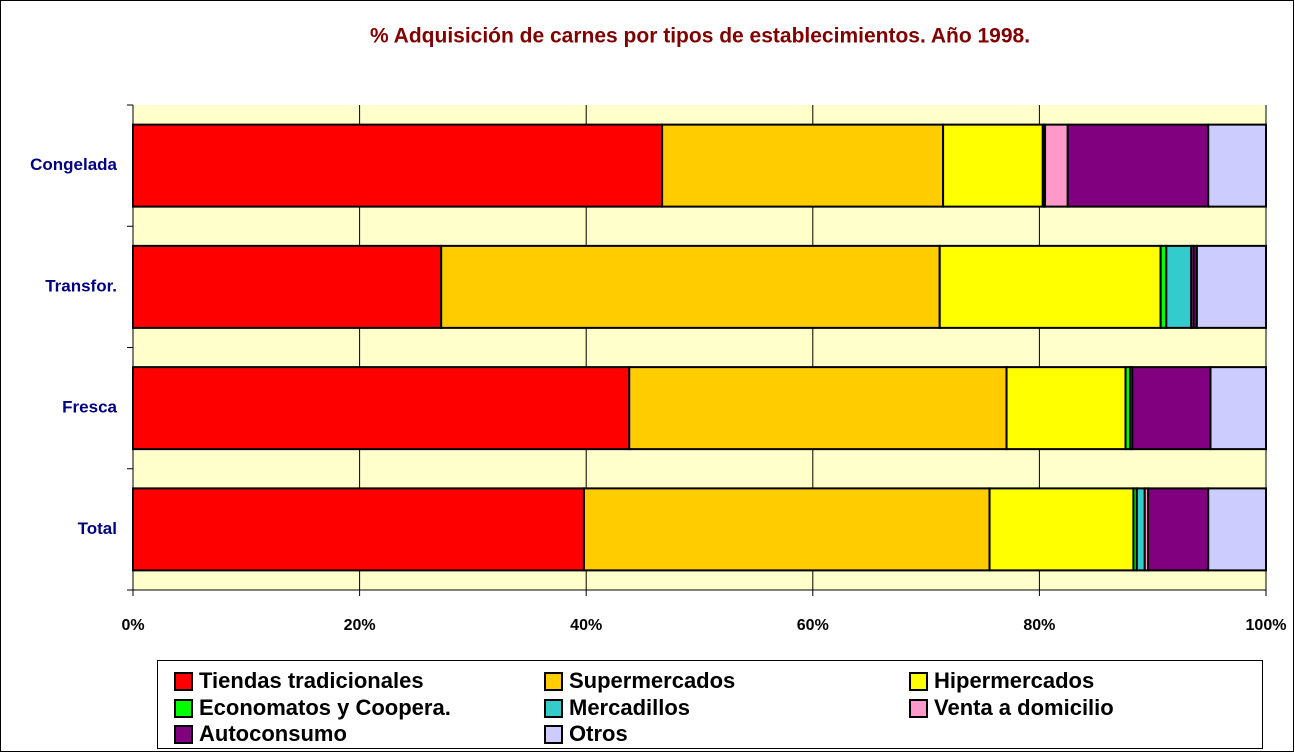 The image size is (1295, 753). I want to click on x-tick-label: 80%, so click(1039, 625).